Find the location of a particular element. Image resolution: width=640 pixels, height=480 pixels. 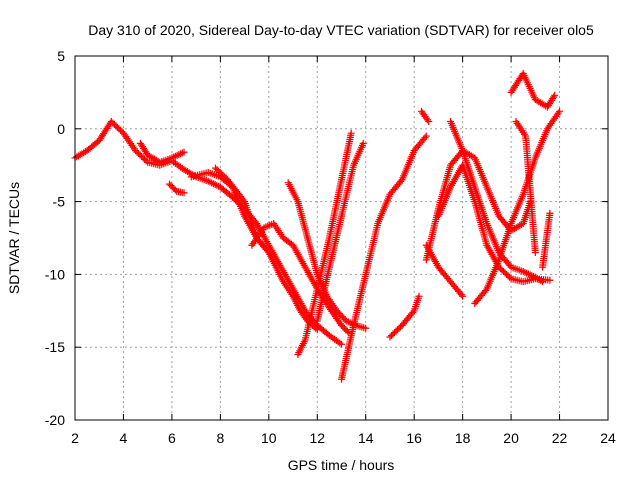

series-track-b is located at coordinates (162, 152).